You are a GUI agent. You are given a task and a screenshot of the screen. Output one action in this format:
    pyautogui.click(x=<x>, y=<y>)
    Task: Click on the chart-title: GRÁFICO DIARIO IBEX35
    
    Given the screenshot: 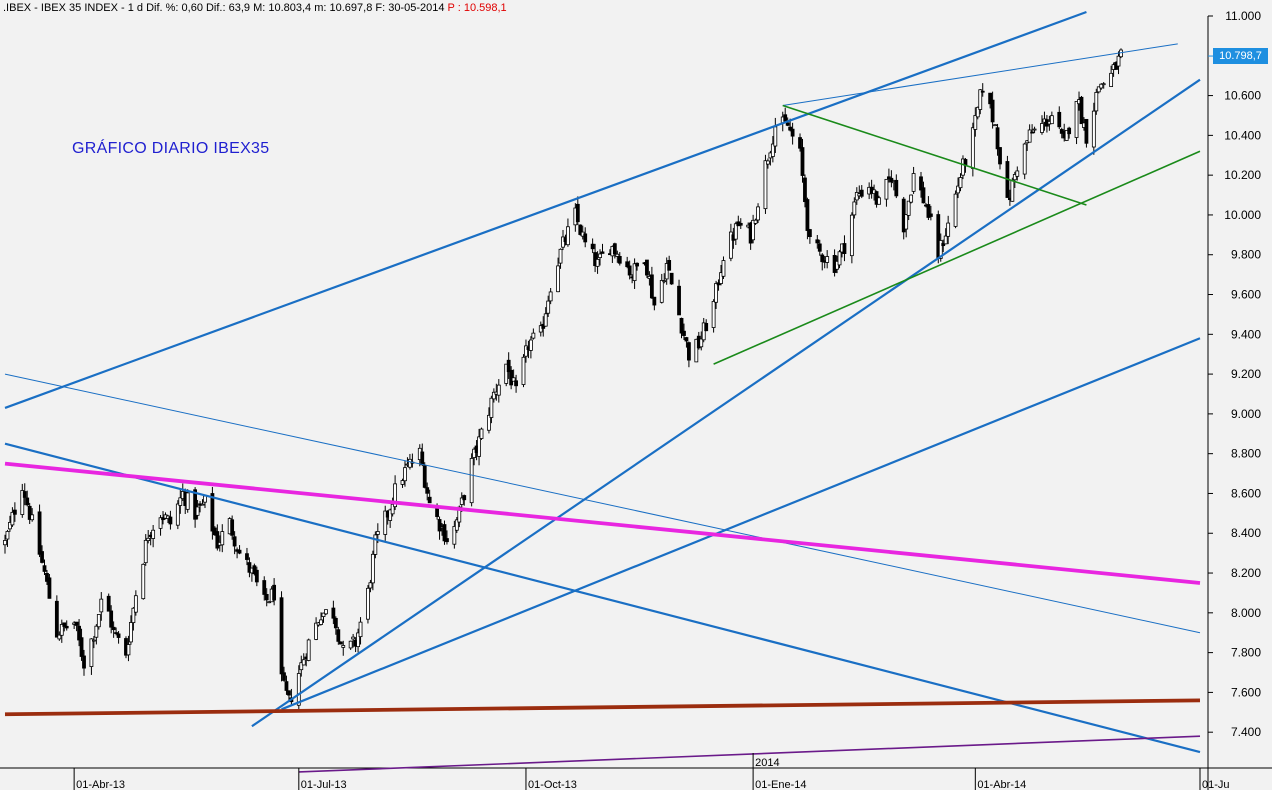 What is the action you would take?
    pyautogui.click(x=171, y=148)
    